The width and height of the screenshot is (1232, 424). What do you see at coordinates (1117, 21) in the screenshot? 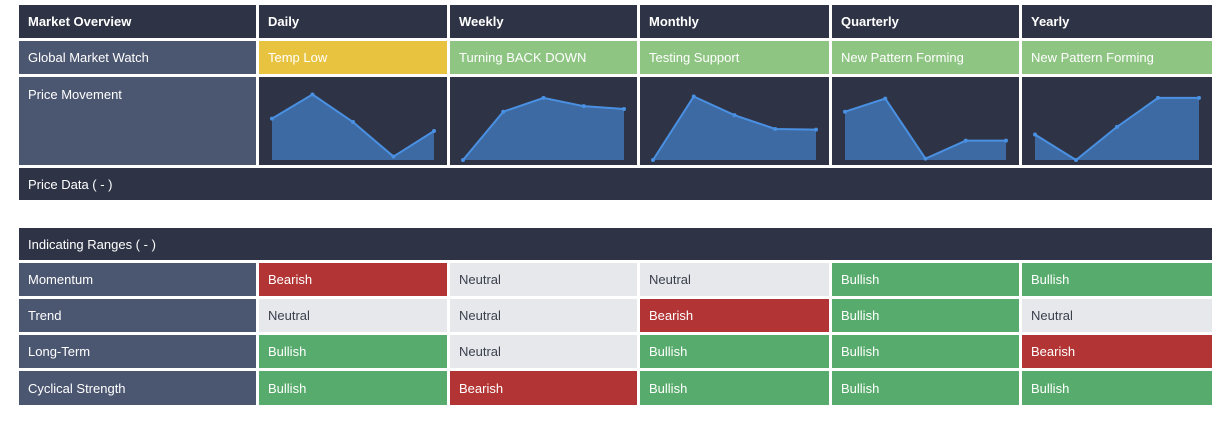
I see `period-header-yearly: Yearly` at bounding box center [1117, 21].